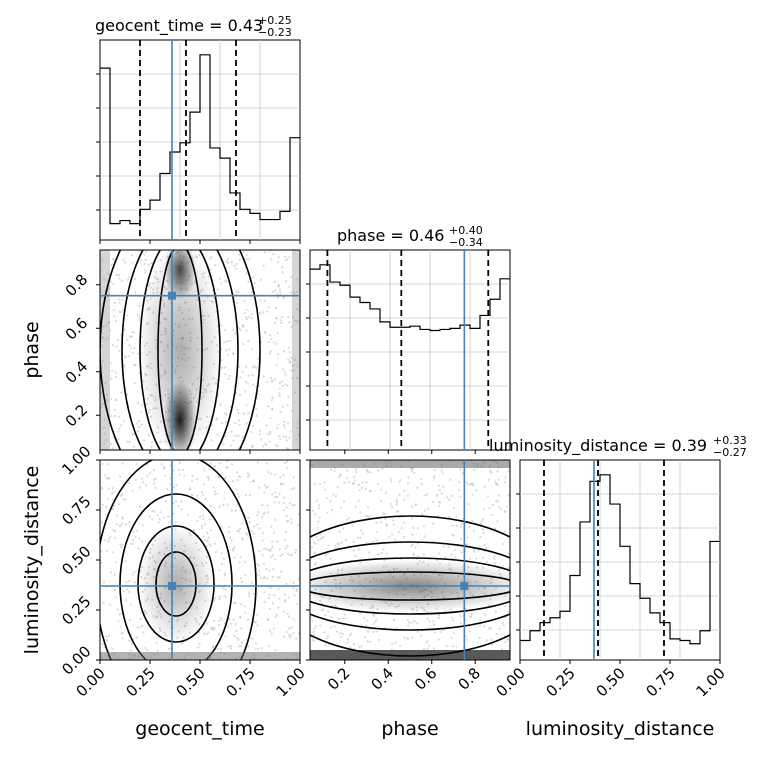  What do you see at coordinates (410, 236) in the screenshot?
I see `title-phase: phase = 0.46 +0.40 −0.34` at bounding box center [410, 236].